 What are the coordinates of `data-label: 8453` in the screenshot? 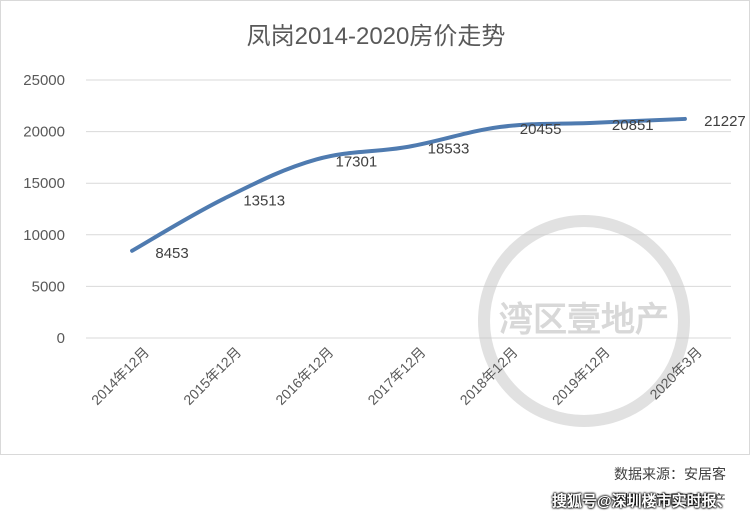 It's located at (171, 253).